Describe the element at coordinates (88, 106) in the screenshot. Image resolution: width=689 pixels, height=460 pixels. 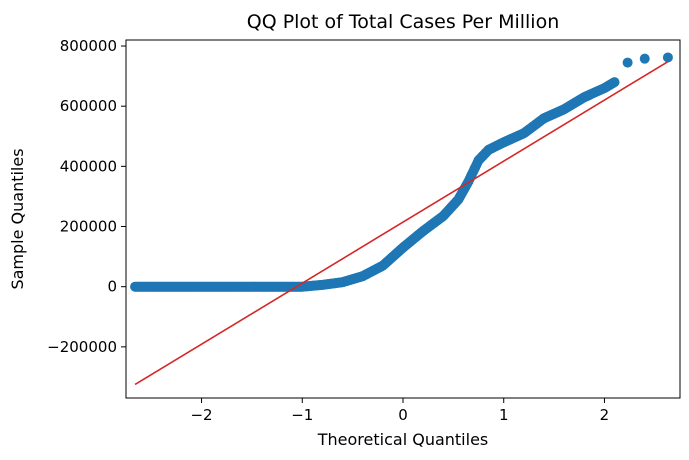
I see `y-tick-label: 600000` at that location.